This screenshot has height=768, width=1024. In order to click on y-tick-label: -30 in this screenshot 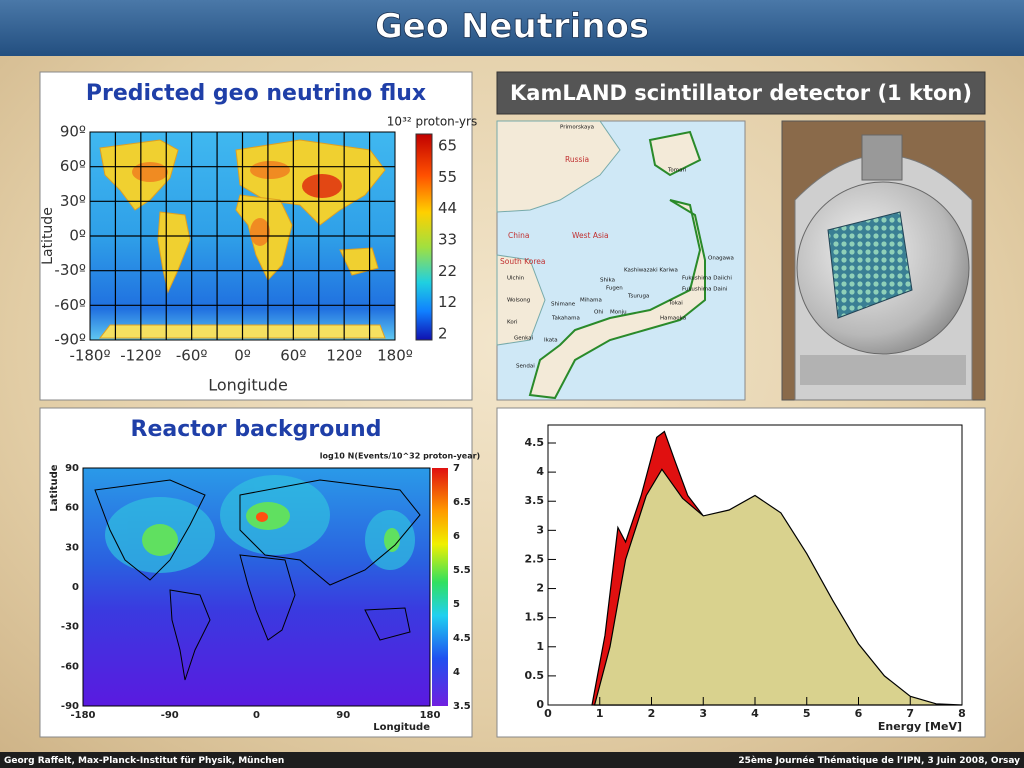, I will do `click(70, 627)`.